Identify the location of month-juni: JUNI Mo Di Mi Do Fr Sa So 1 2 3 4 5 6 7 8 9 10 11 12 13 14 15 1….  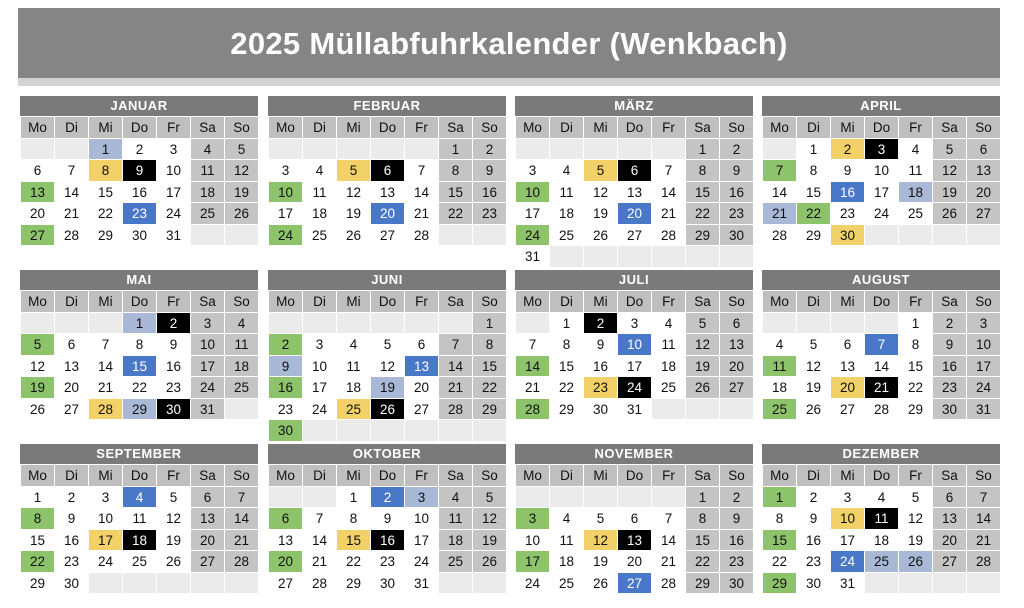
(387, 355).